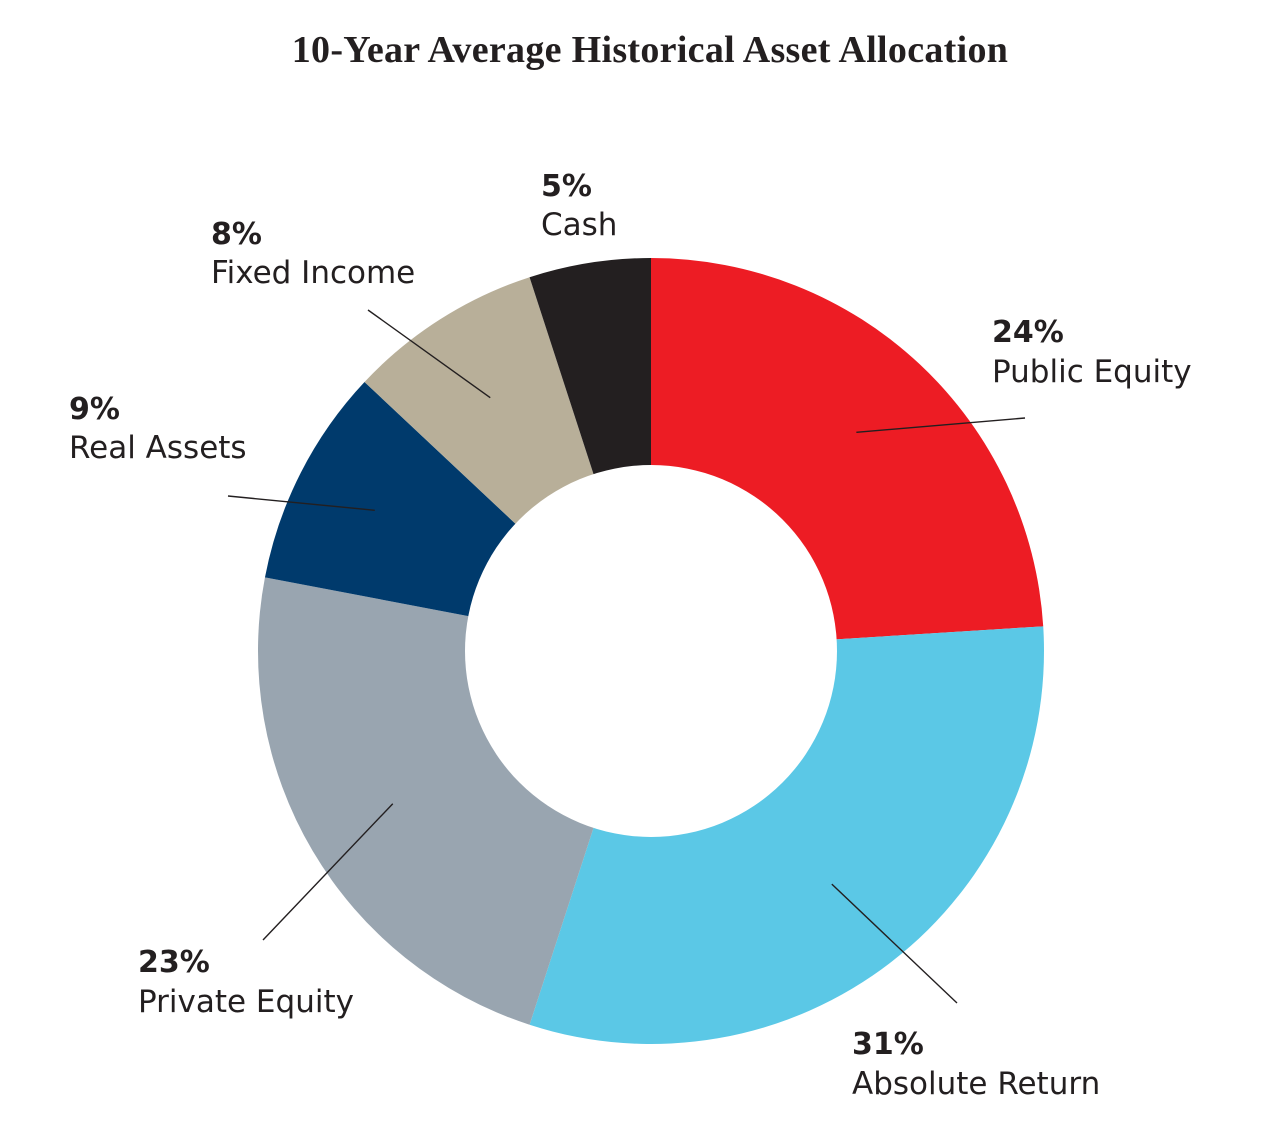  What do you see at coordinates (941, 425) in the screenshot?
I see `leader-line-public-equity` at bounding box center [941, 425].